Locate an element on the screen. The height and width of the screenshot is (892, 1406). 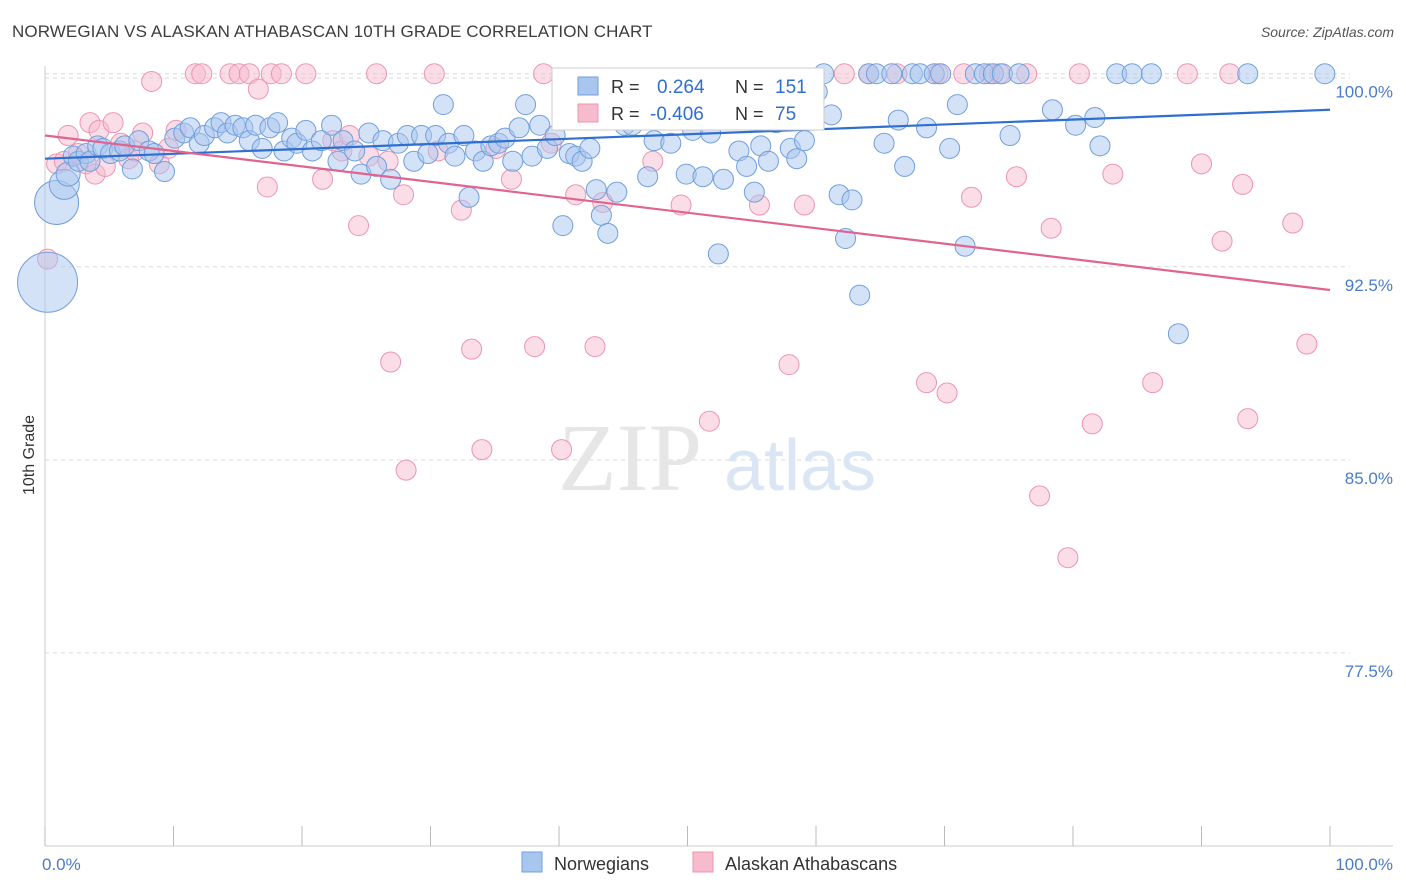
legend-swatch-alaskan-athabascans is located at coordinates (703, 862).